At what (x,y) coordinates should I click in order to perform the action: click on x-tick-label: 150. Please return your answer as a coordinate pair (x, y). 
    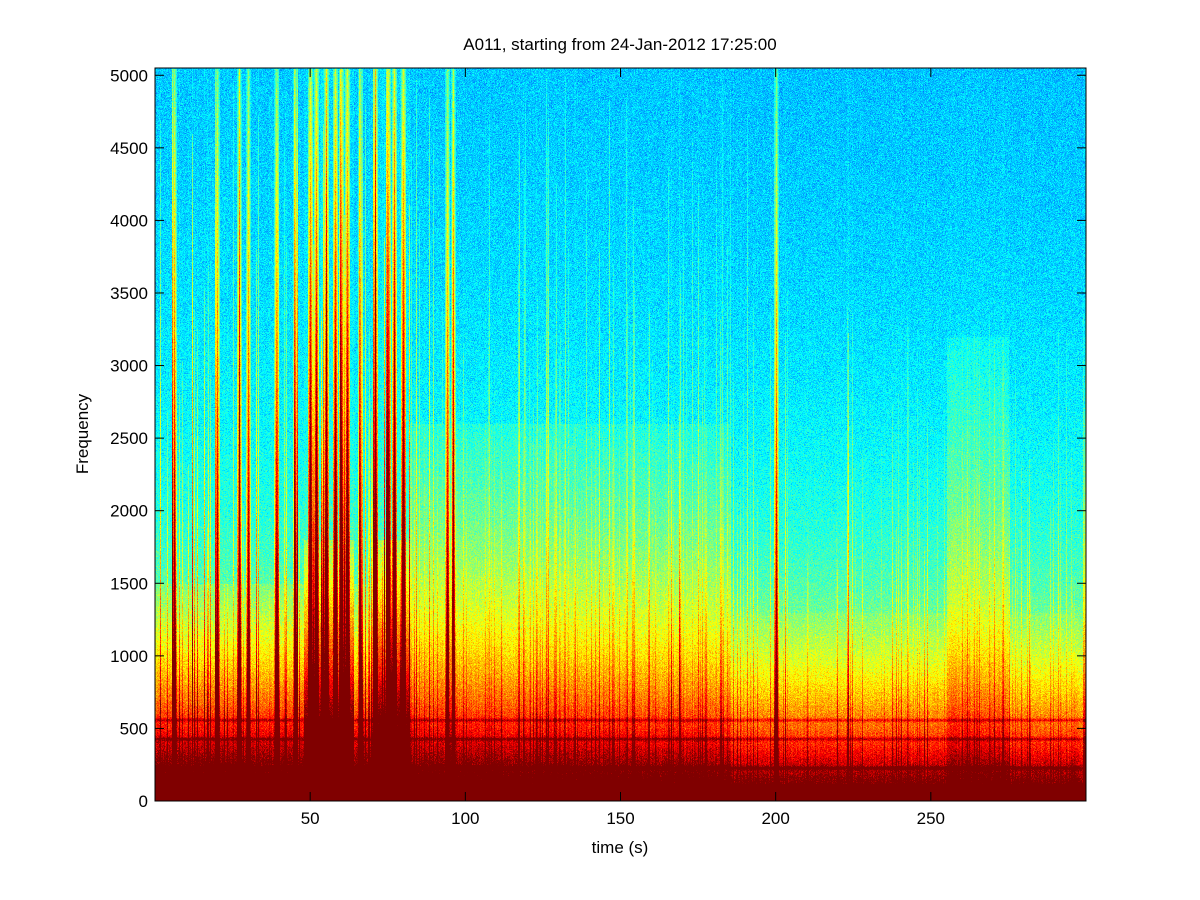
    Looking at the image, I should click on (620, 818).